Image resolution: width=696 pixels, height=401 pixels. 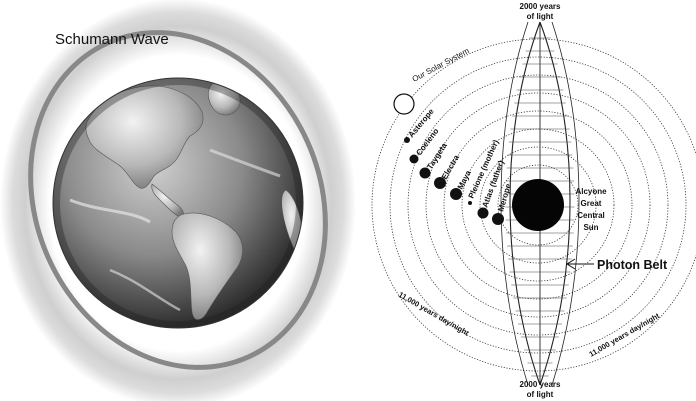 I want to click on day-night-left-label: 11,000 years day/night, so click(x=434, y=314).